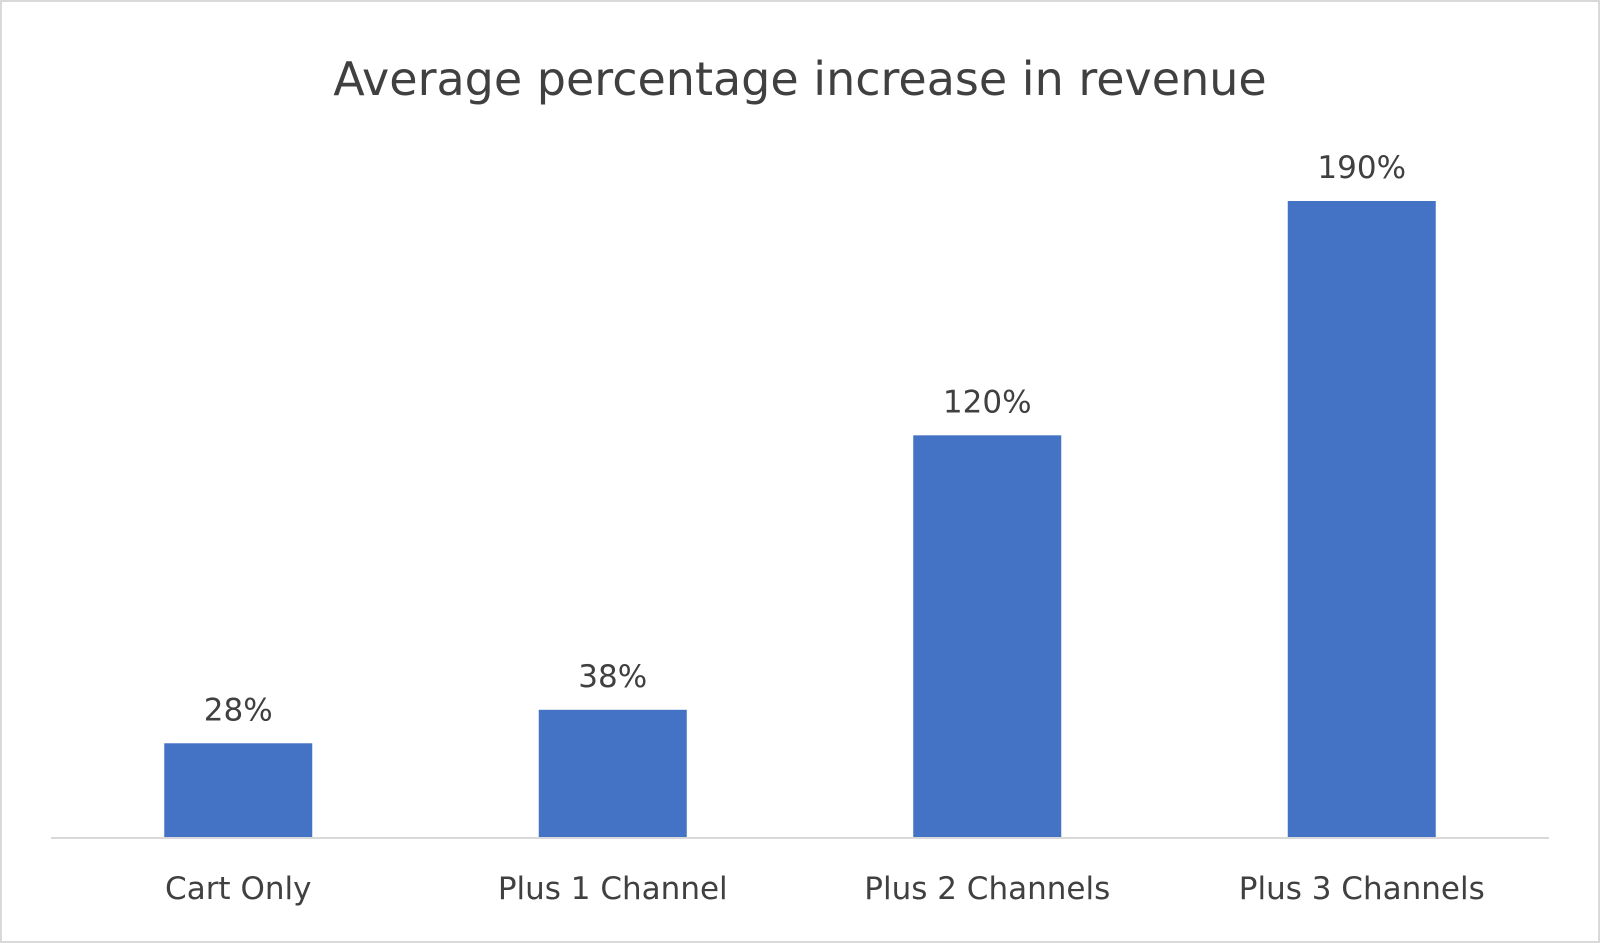 This screenshot has height=943, width=1600. I want to click on x-tick-label-3: Plus 3 Channels, so click(1362, 889).